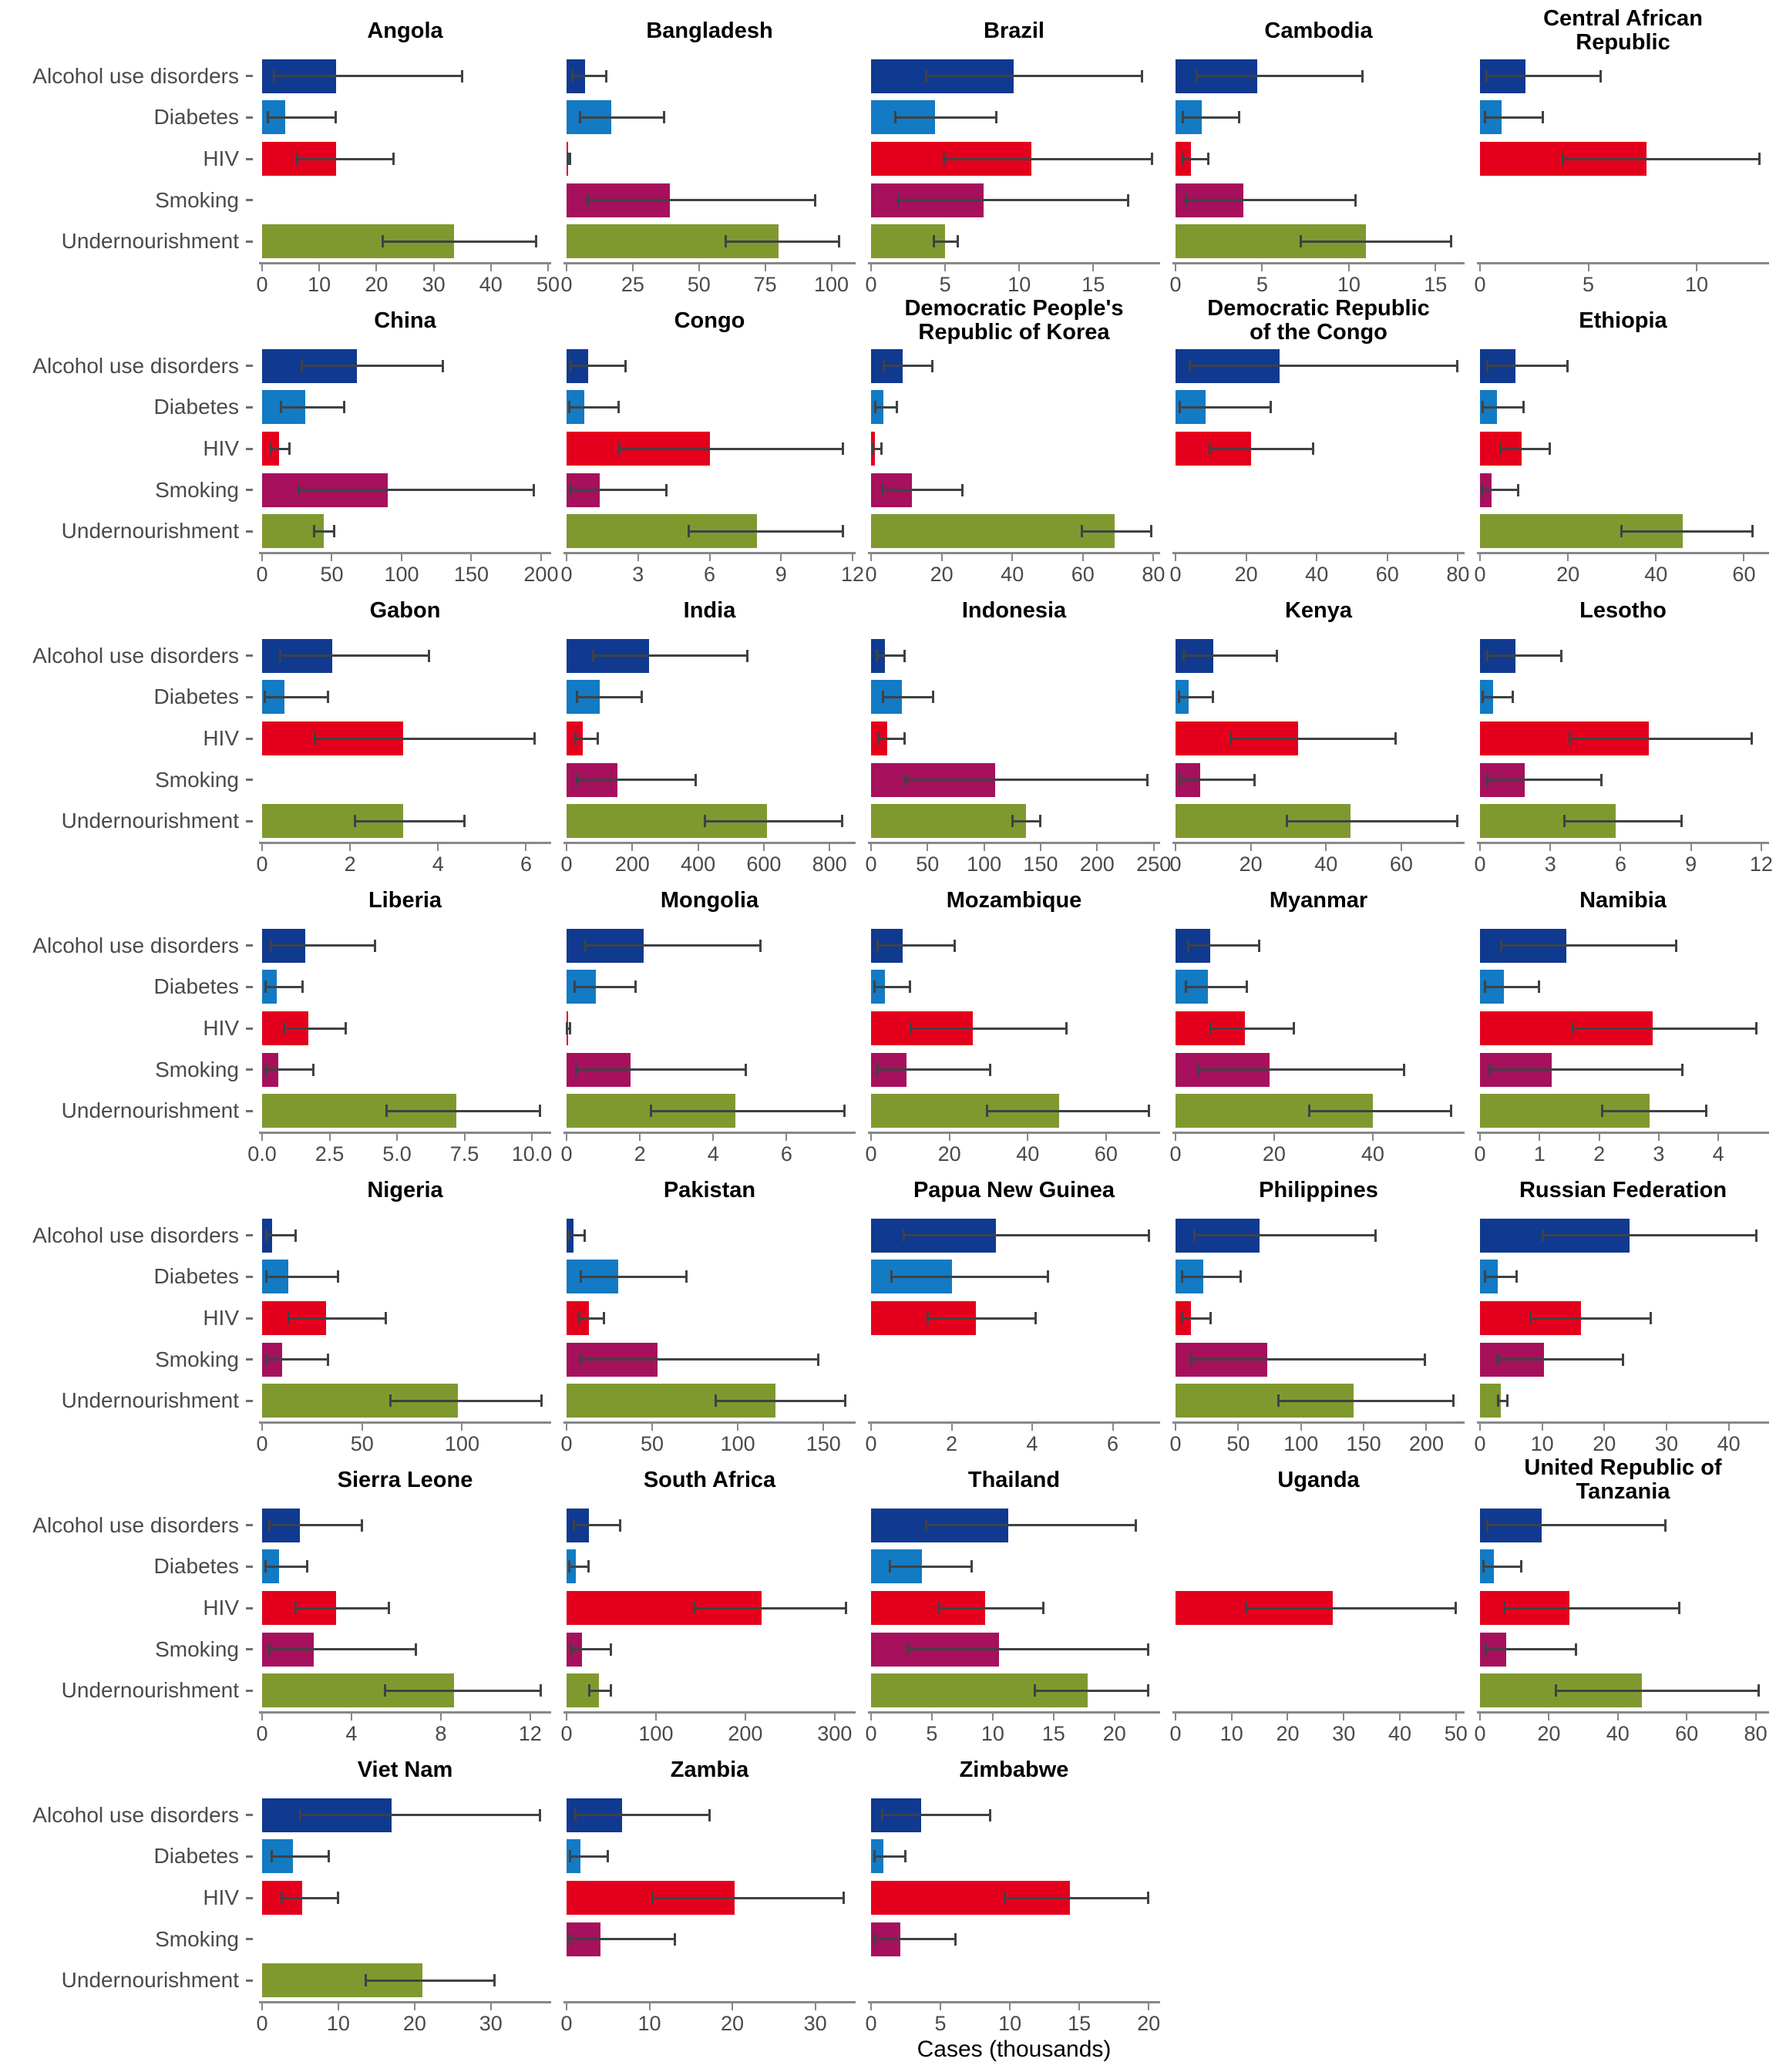 This screenshot has width=1776, height=2072. I want to click on x-axis-tick-label: 2, so click(640, 1154).